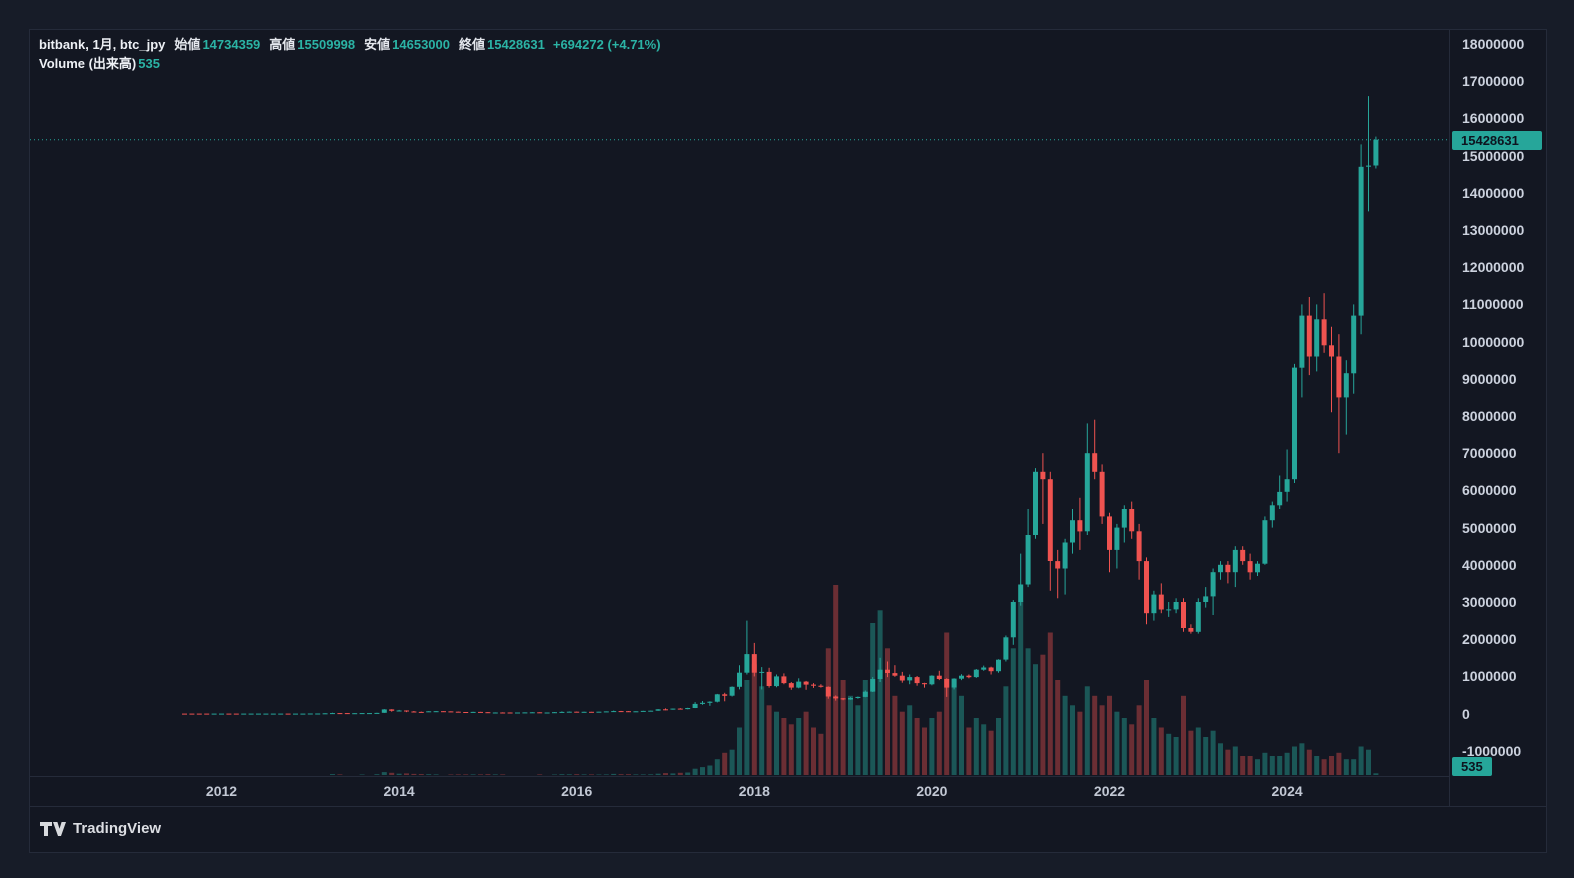 This screenshot has height=878, width=1574. What do you see at coordinates (231, 44) in the screenshot?
I see `open-value: 14734359` at bounding box center [231, 44].